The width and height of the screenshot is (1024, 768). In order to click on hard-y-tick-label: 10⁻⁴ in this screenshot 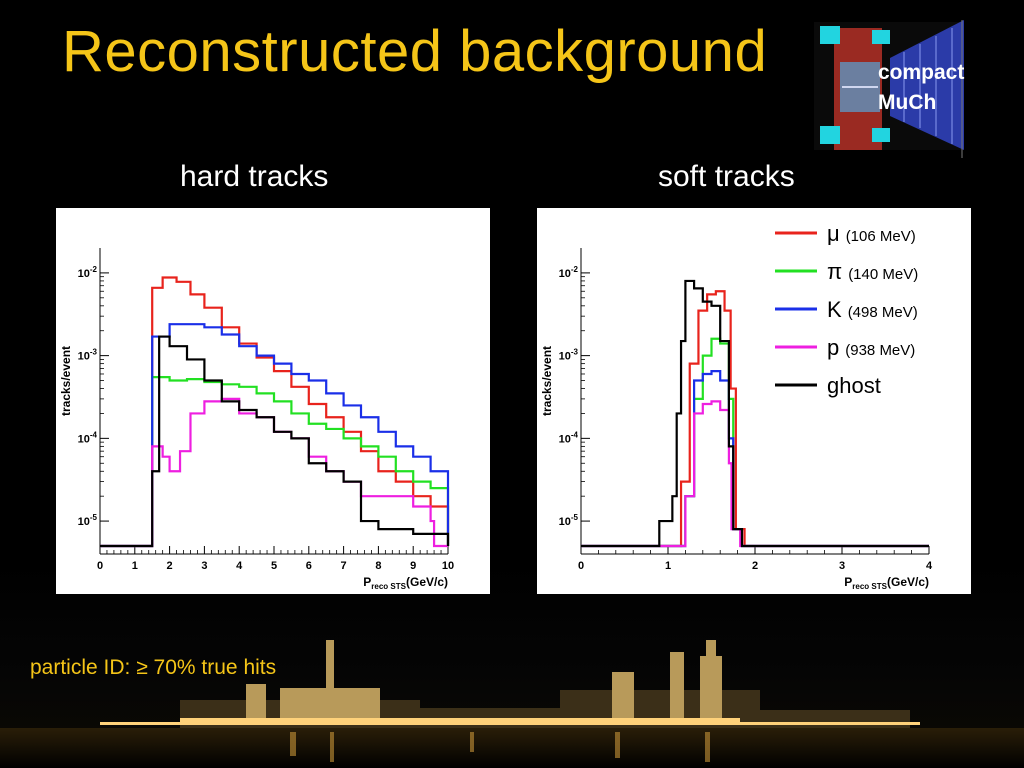, I will do `click(88, 437)`.